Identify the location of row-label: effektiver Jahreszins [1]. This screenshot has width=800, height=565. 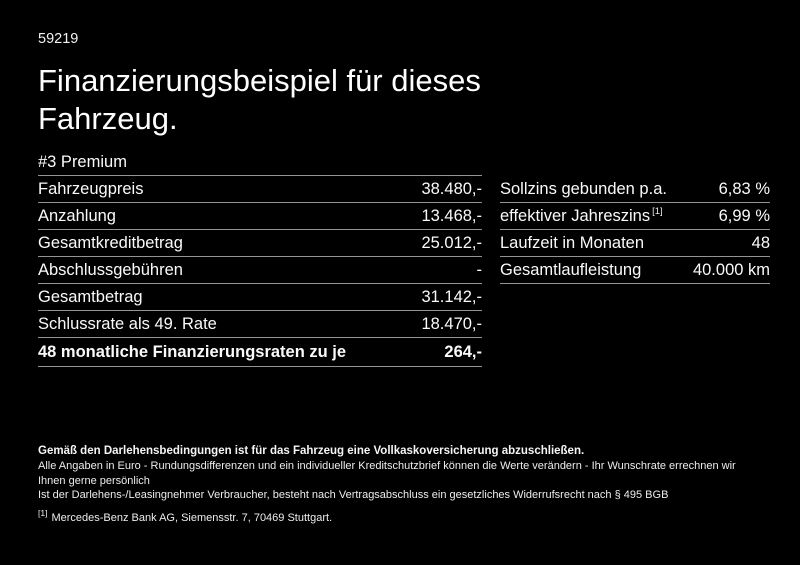
(581, 216).